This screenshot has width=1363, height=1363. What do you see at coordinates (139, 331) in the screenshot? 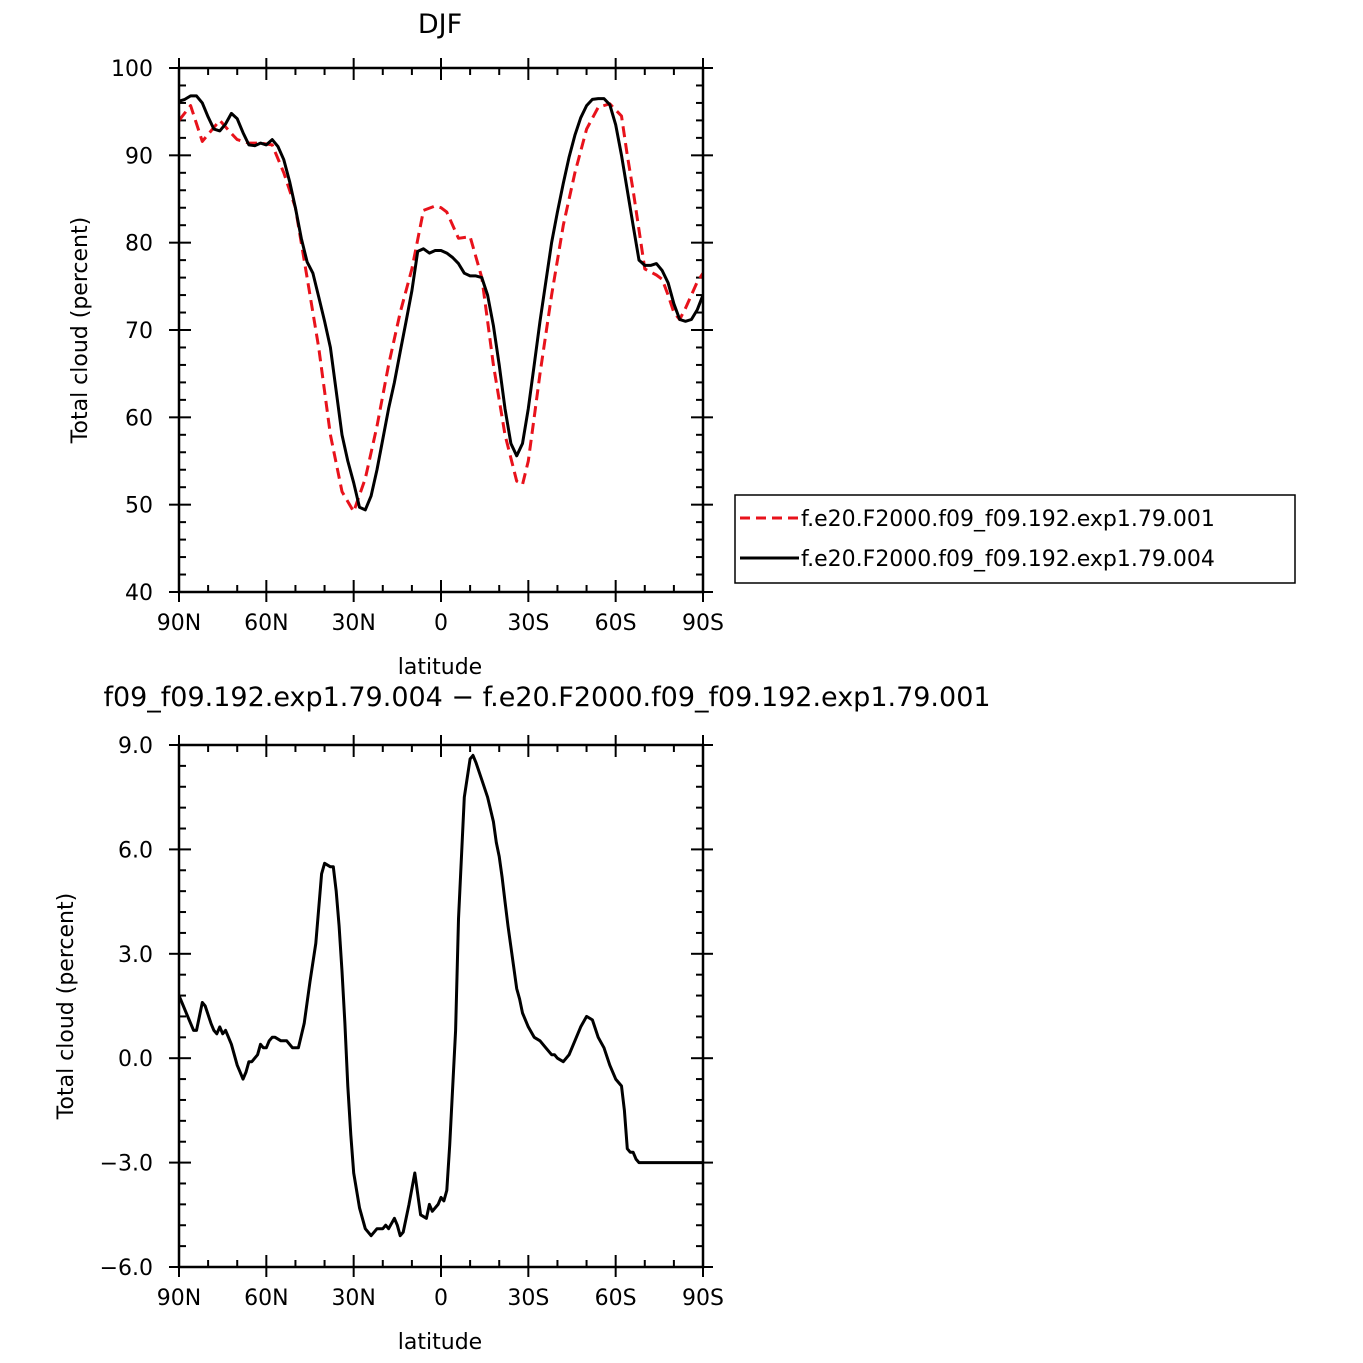
I see `top-y-tick-label: 70` at bounding box center [139, 331].